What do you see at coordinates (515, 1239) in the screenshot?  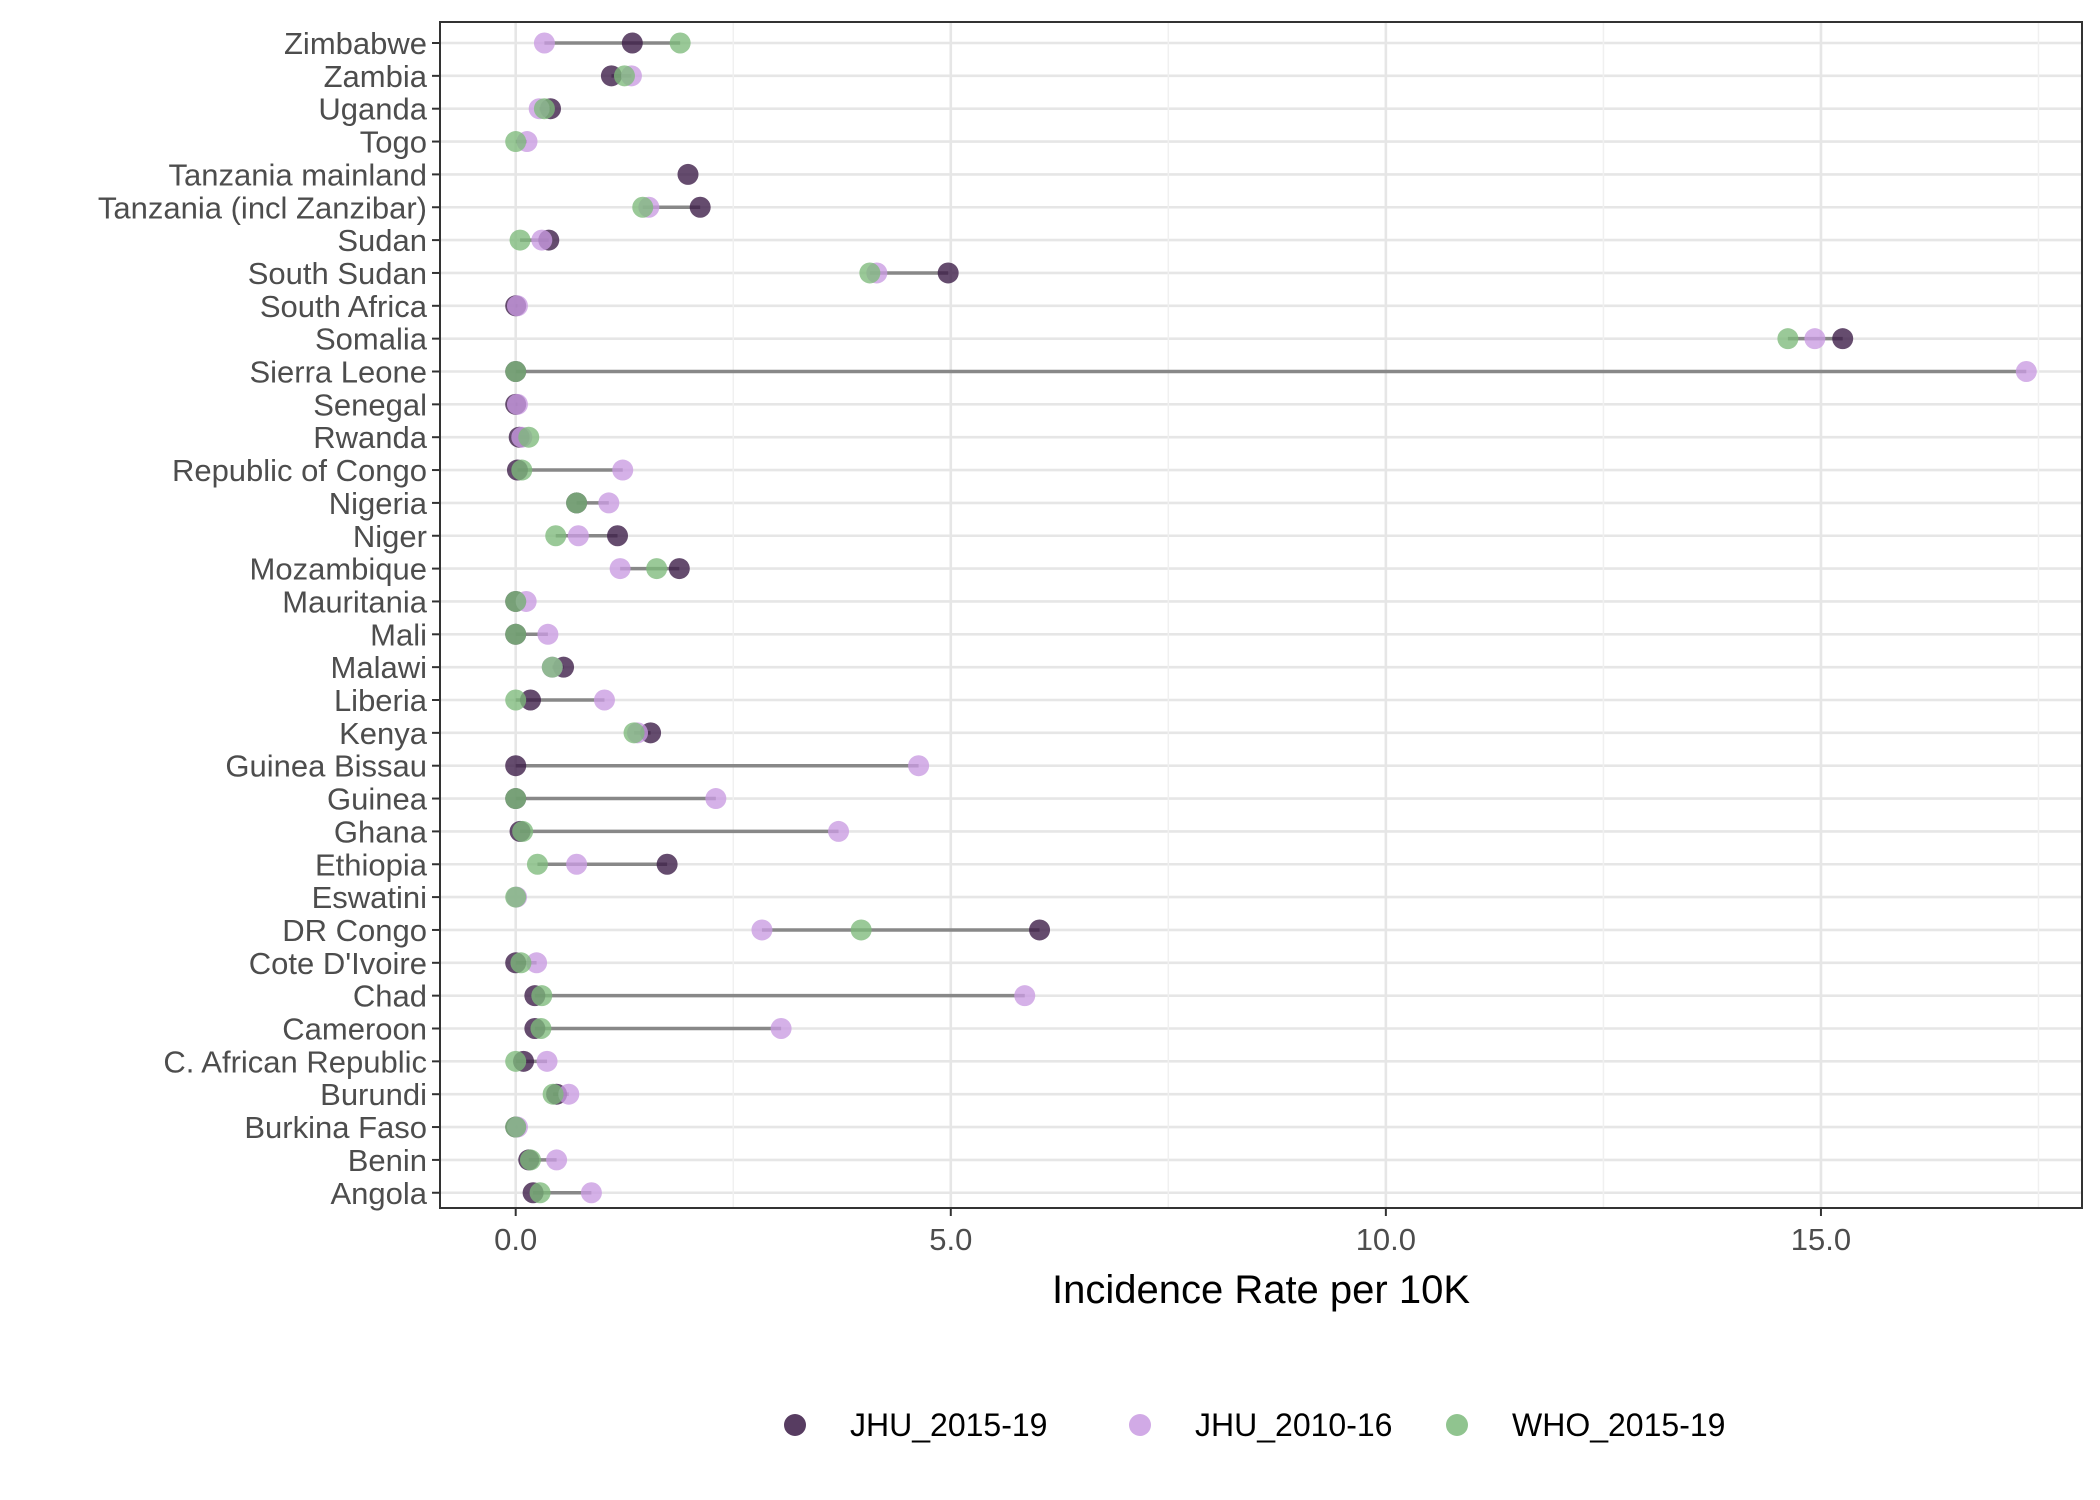 I see `x-tick-label: 0.0` at bounding box center [515, 1239].